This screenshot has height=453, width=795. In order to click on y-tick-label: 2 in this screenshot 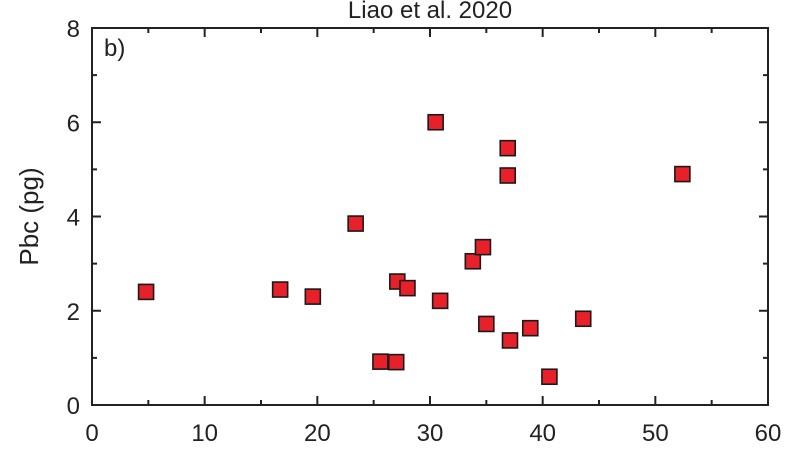, I will do `click(73, 312)`.